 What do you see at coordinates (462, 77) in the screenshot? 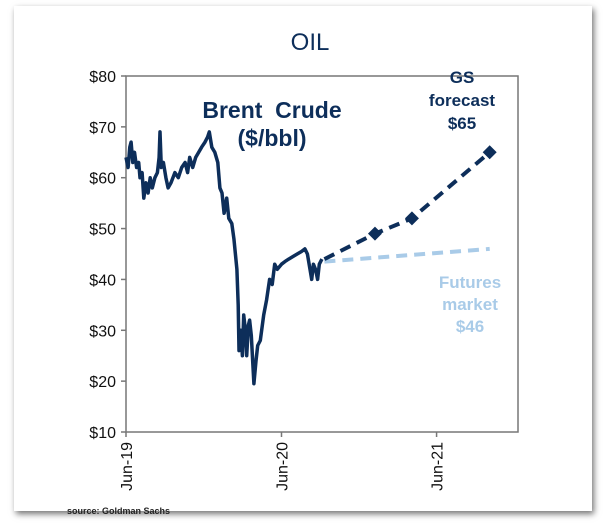
I see `gs-annotation-line1: GS` at bounding box center [462, 77].